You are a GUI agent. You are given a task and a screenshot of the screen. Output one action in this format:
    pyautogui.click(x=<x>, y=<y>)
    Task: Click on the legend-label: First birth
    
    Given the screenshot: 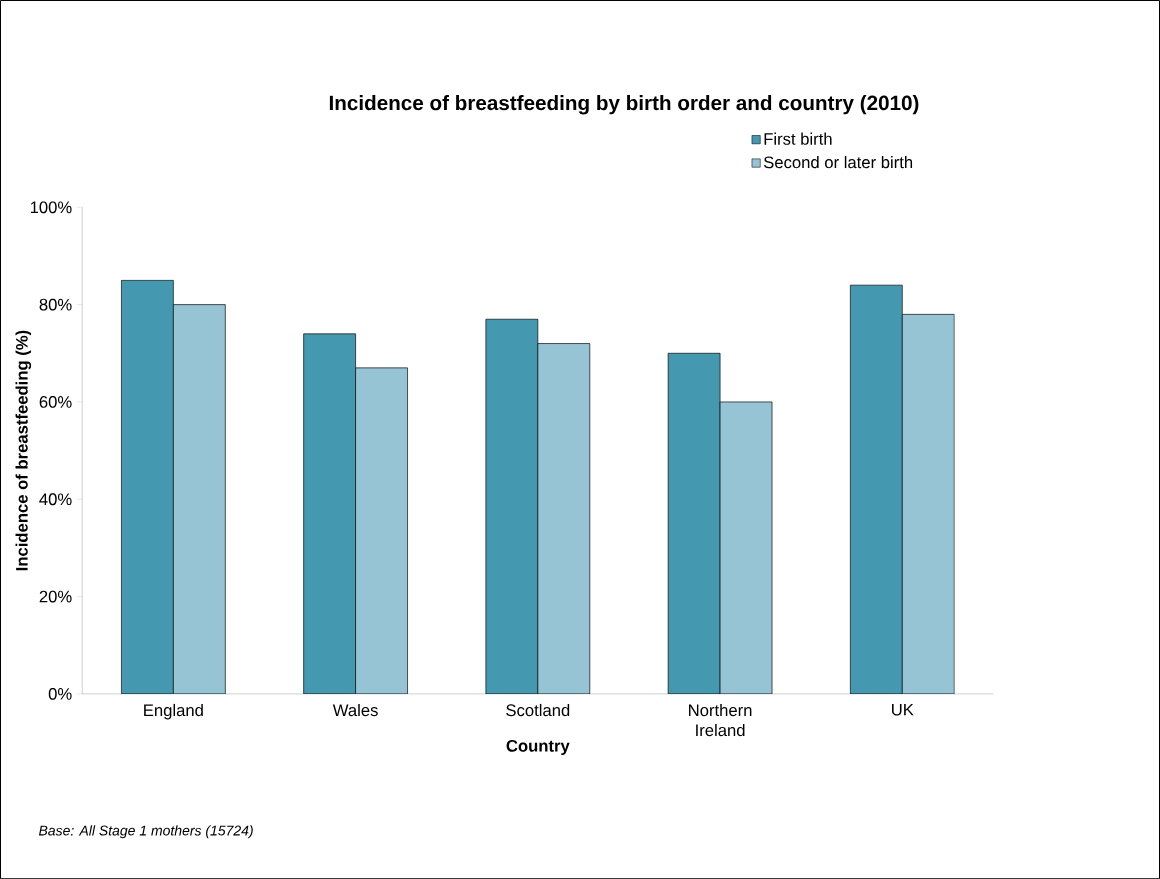 What is the action you would take?
    pyautogui.click(x=798, y=138)
    